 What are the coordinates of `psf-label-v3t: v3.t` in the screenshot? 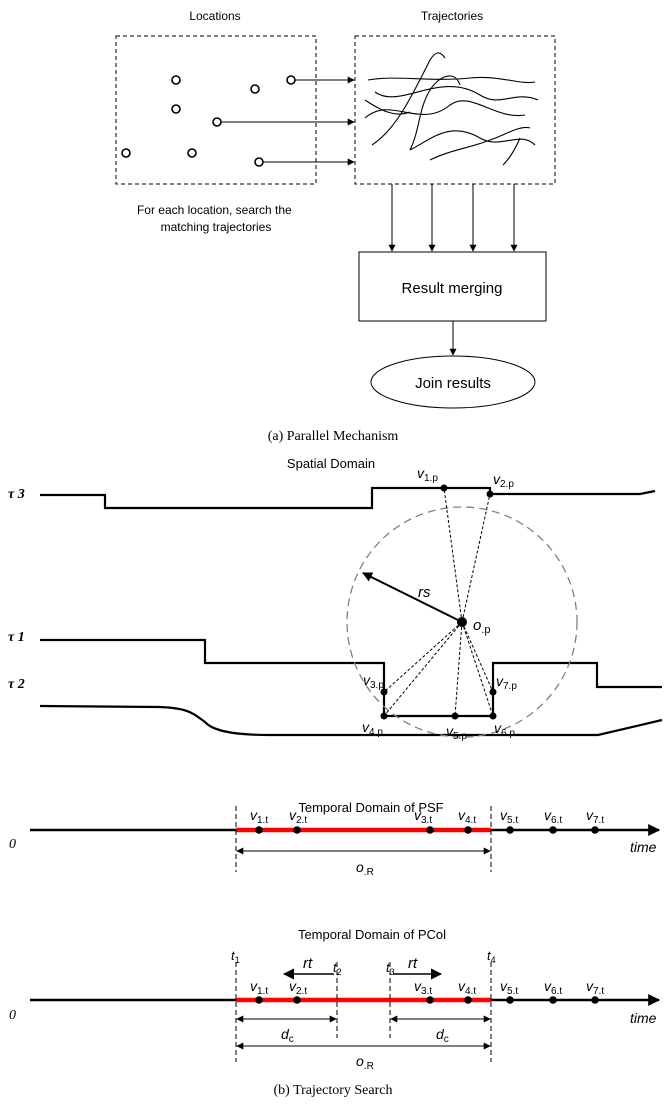 It's located at (423, 816).